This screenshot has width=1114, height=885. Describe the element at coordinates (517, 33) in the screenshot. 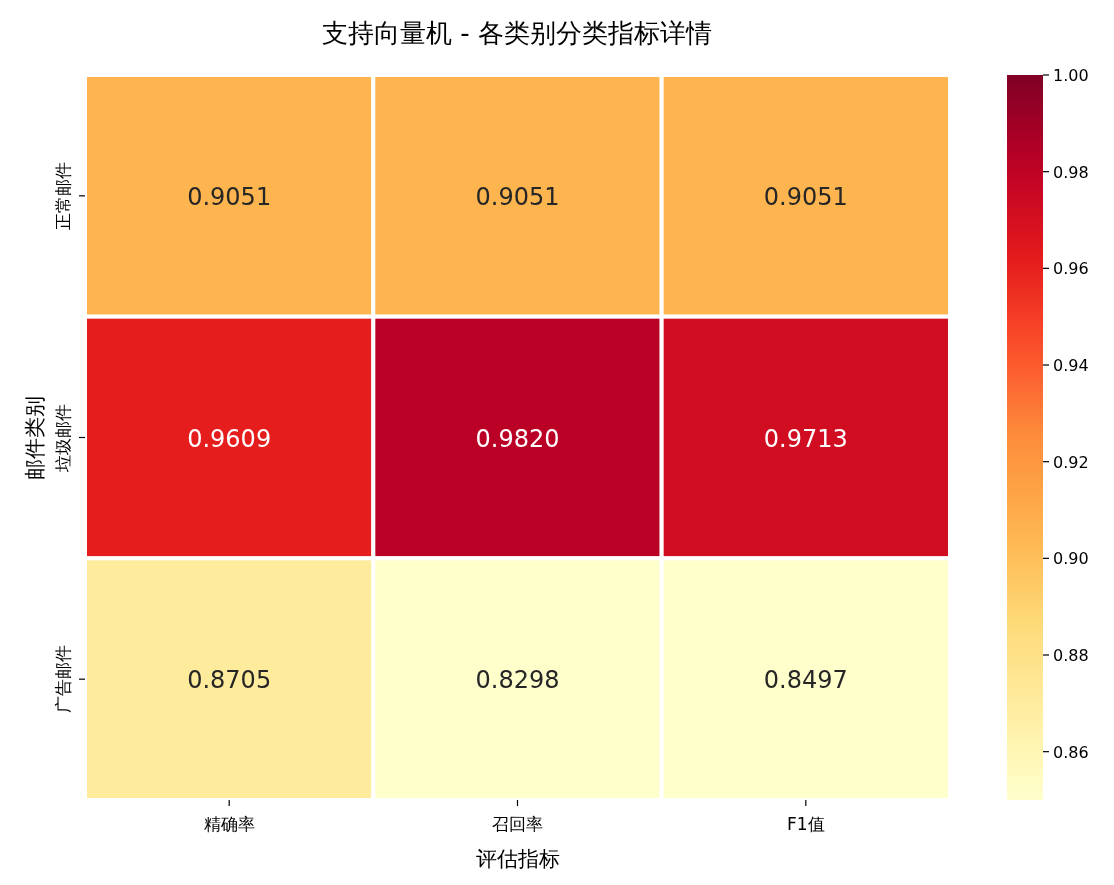

I see `chart-title: 支持向量机 - 各类别分类指标详情` at that location.